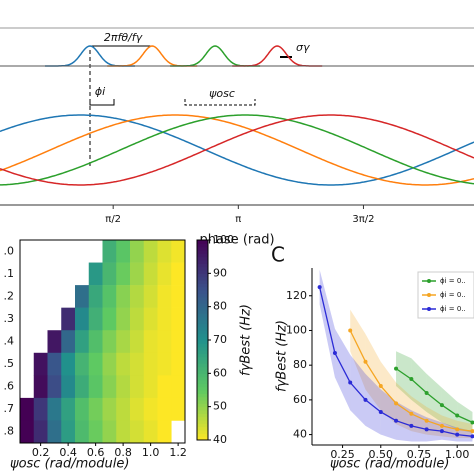 The height and width of the screenshot is (474, 474). I want to click on y-tick-label: 40, so click(300, 434).